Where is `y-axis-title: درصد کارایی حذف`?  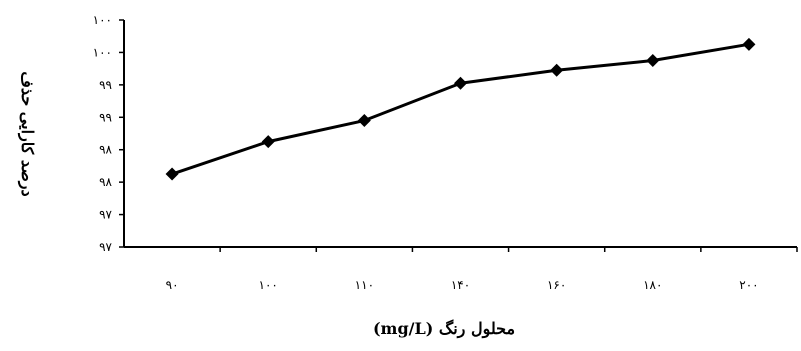
y-axis-title: درصد کارایی حذف is located at coordinates (27, 133).